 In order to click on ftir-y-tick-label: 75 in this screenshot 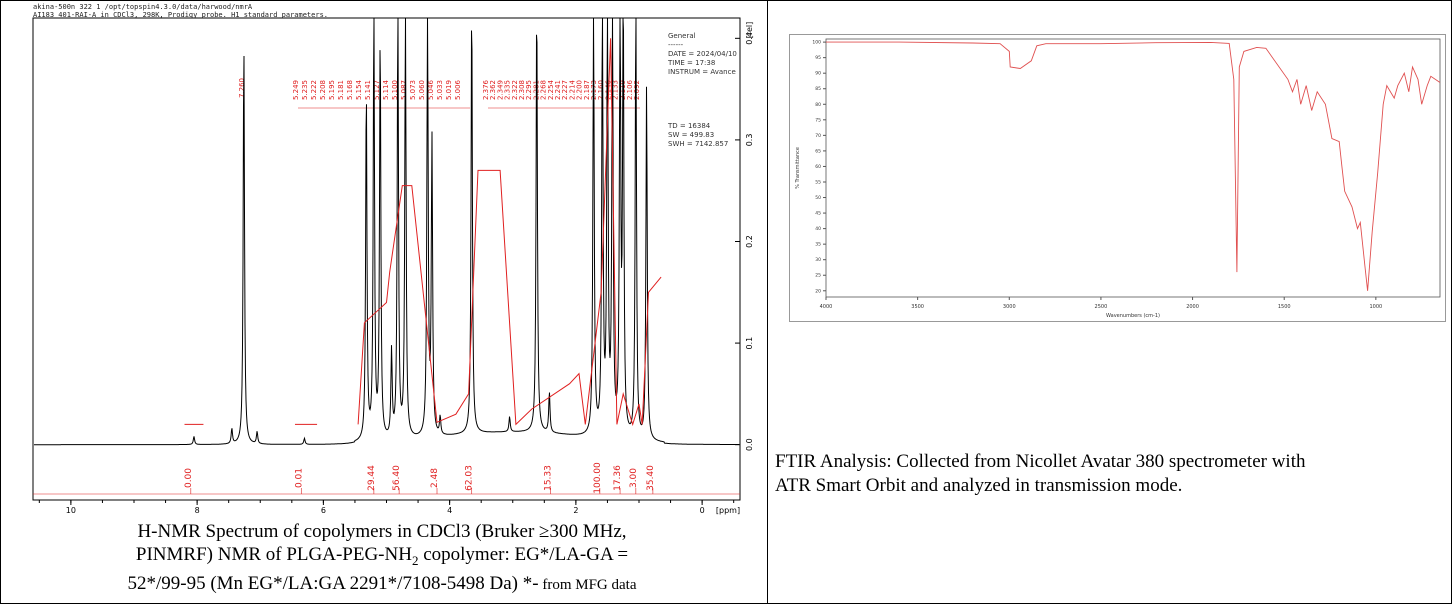, I will do `click(818, 120)`.